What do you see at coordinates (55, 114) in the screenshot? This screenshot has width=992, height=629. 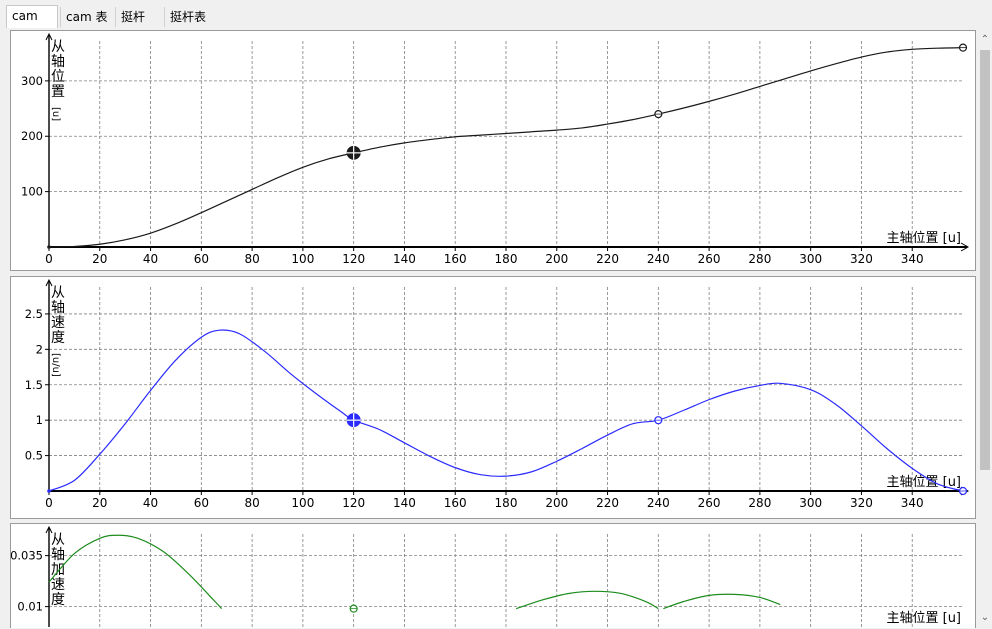 I see `y-axis-unit: [u]` at bounding box center [55, 114].